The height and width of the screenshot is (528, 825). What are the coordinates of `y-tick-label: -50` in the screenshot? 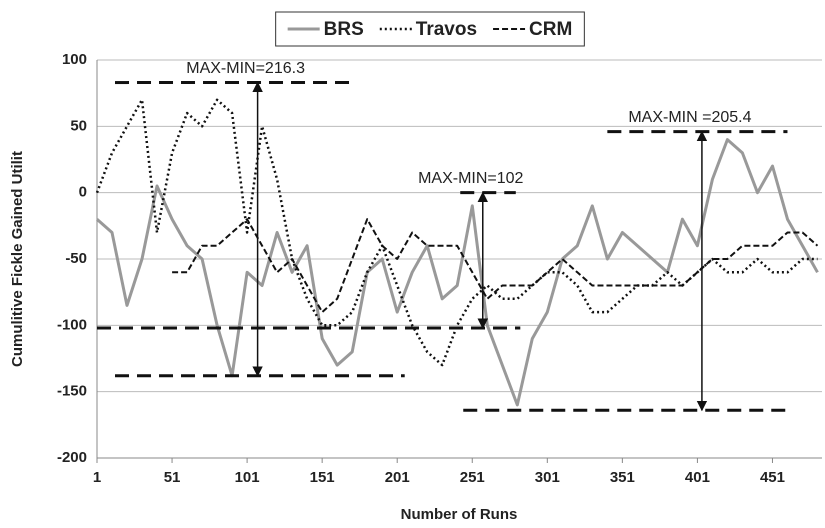 It's located at (76, 258).